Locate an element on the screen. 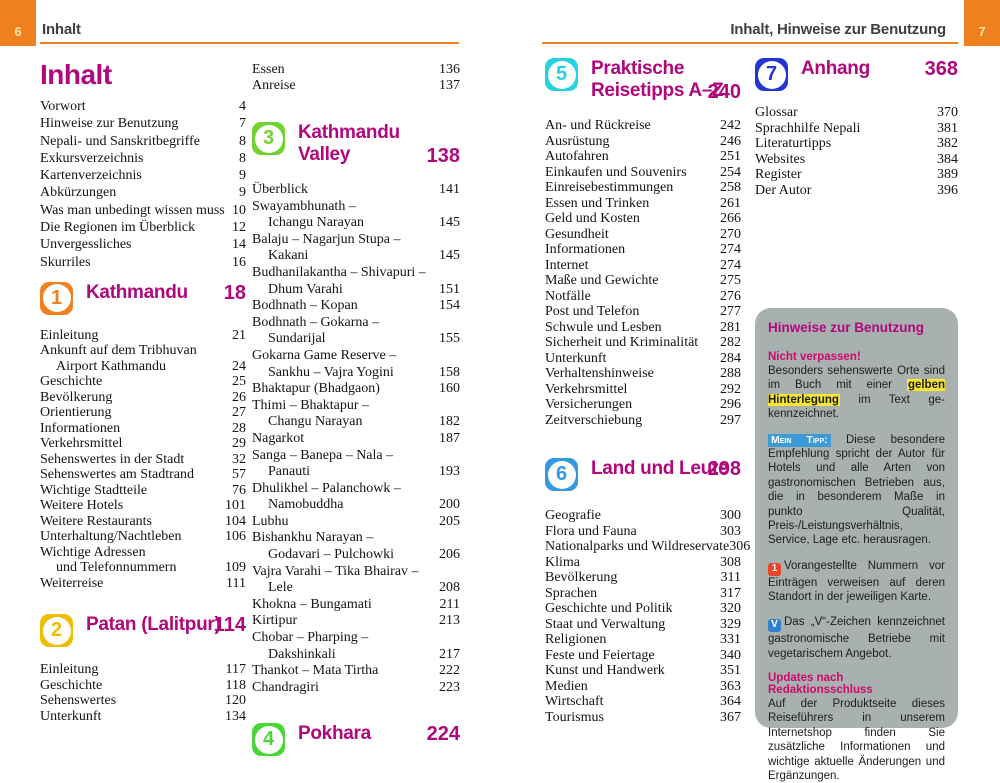  entry-page: 206 is located at coordinates (449, 555).